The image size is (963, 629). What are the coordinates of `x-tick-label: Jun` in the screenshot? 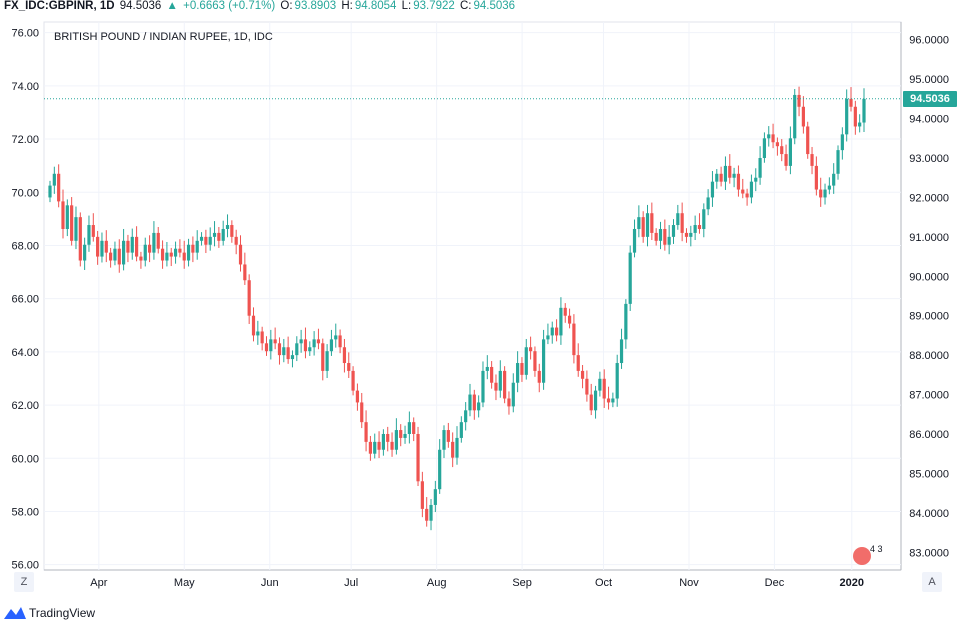 It's located at (270, 583).